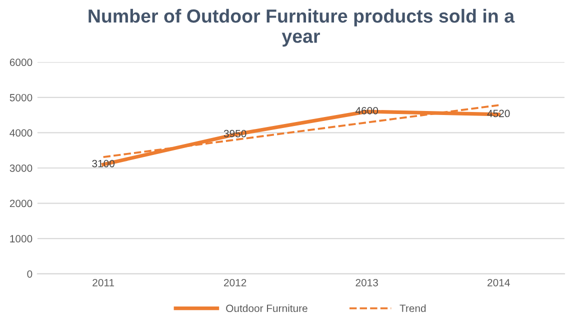 Image resolution: width=576 pixels, height=336 pixels. Describe the element at coordinates (21, 98) in the screenshot. I see `y-tick-label: 5000` at that location.